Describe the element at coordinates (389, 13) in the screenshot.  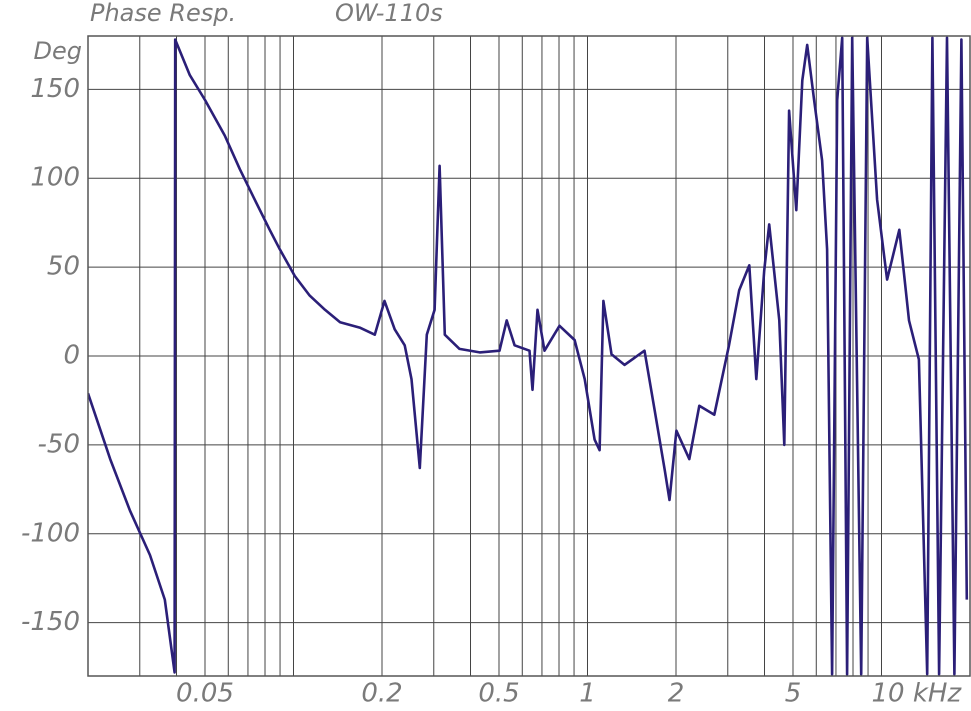
I see `chart-subtitle: OW-110s` at that location.